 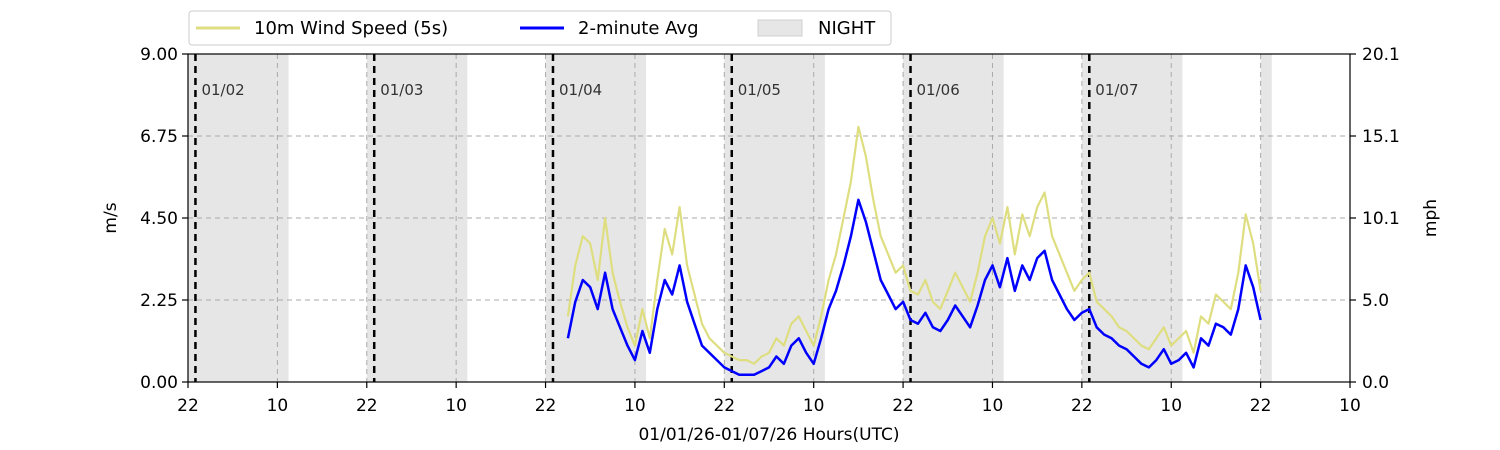 I want to click on day-label-3: 01/05, so click(x=759, y=90).